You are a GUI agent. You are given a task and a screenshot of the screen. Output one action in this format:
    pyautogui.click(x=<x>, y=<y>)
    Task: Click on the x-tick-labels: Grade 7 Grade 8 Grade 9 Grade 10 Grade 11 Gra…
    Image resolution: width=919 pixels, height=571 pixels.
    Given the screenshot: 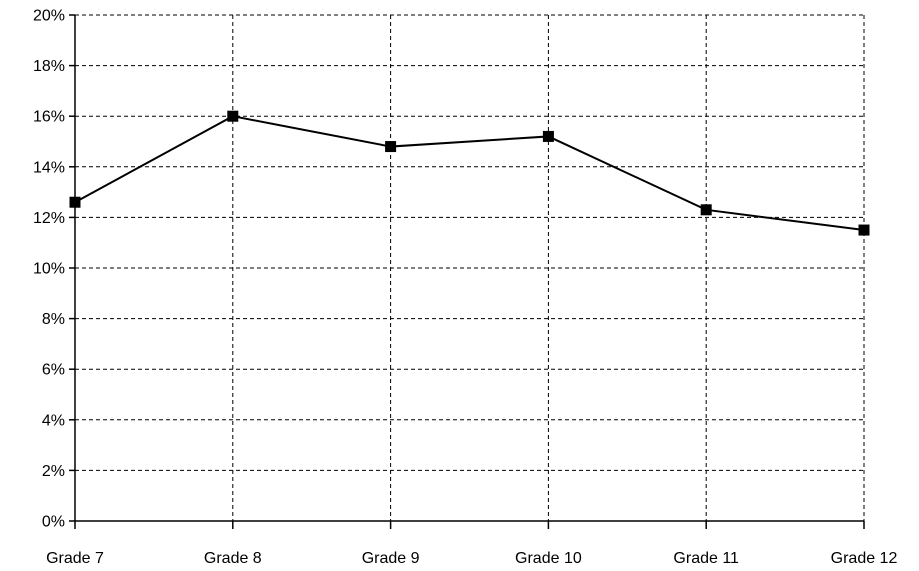 What is the action you would take?
    pyautogui.click(x=471, y=544)
    